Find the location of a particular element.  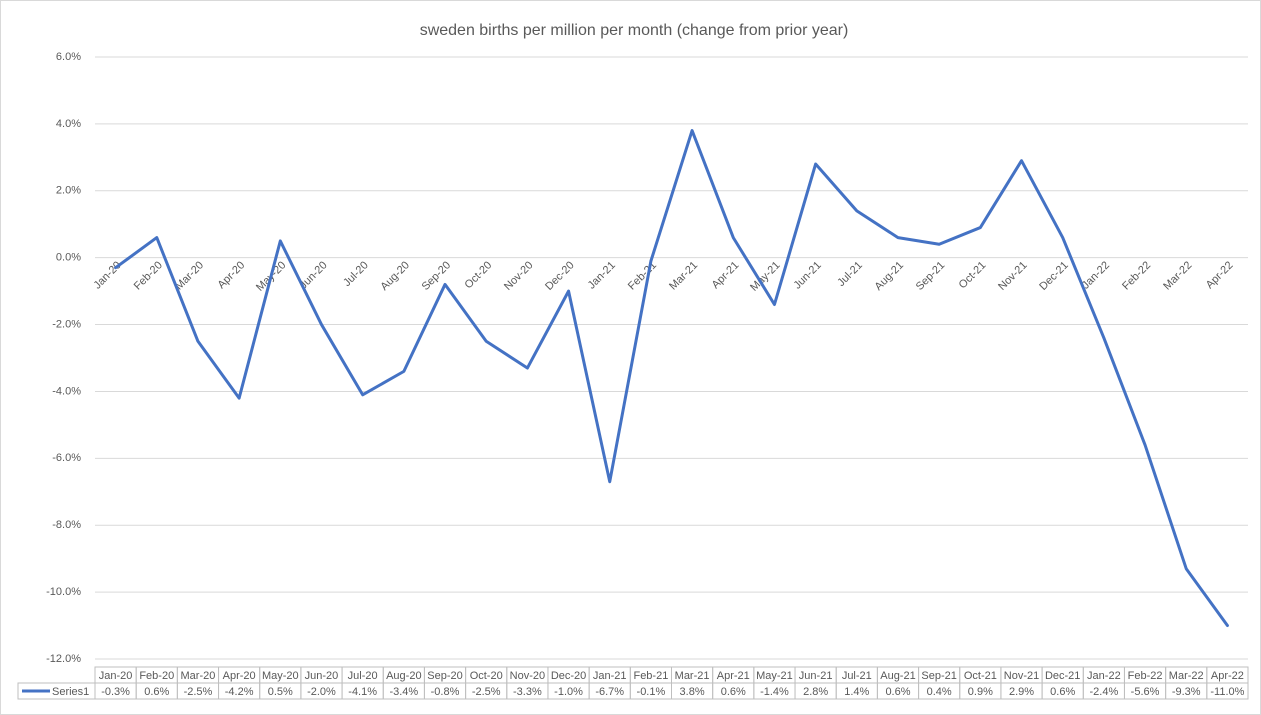

y-tick-label: -10.0% is located at coordinates (63, 592).